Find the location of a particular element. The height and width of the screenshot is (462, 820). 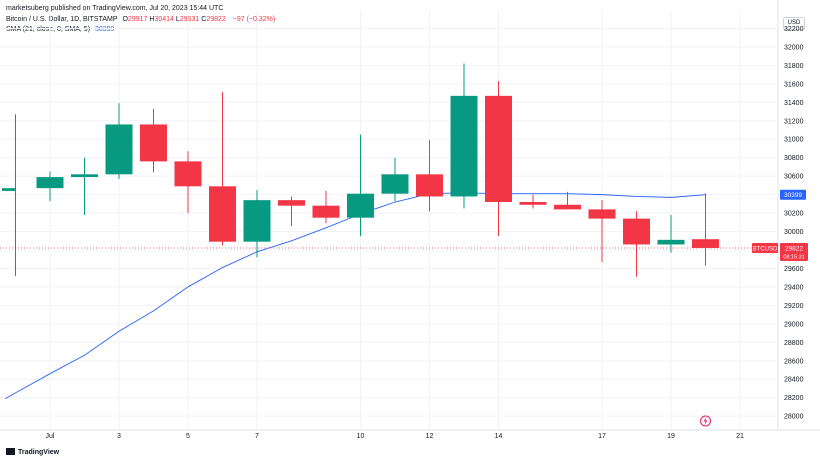

sma-price-tag-text: 30399 is located at coordinates (793, 195).